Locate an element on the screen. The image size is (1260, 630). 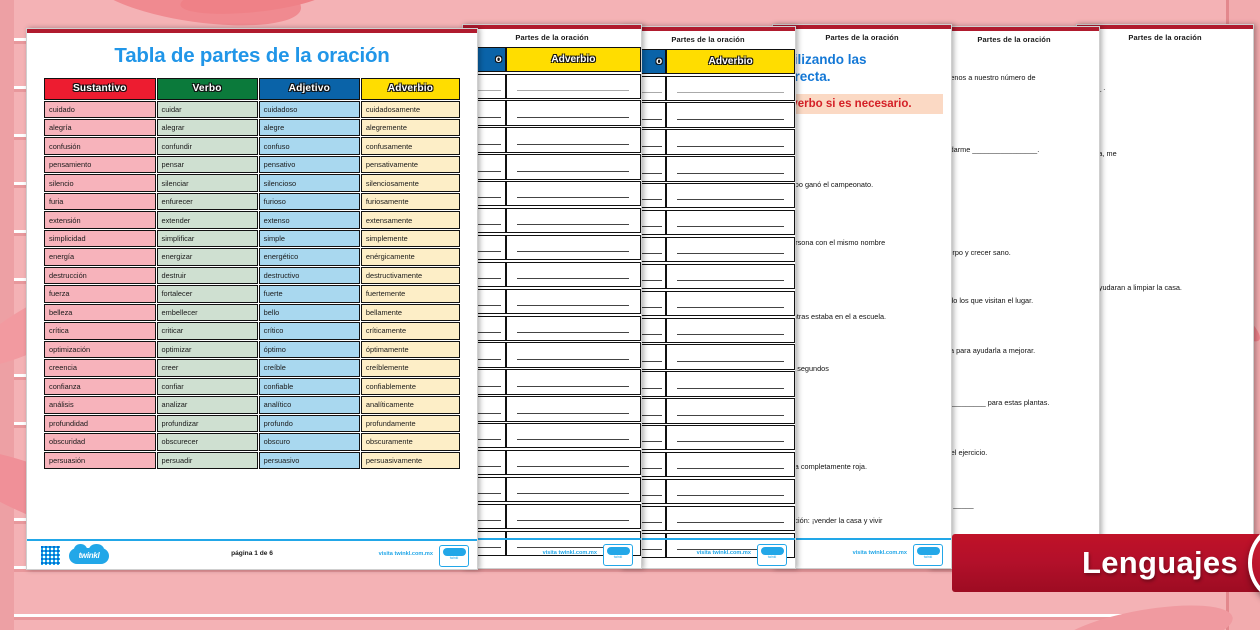
table-cell: pensamiento is located at coordinates (100, 164).